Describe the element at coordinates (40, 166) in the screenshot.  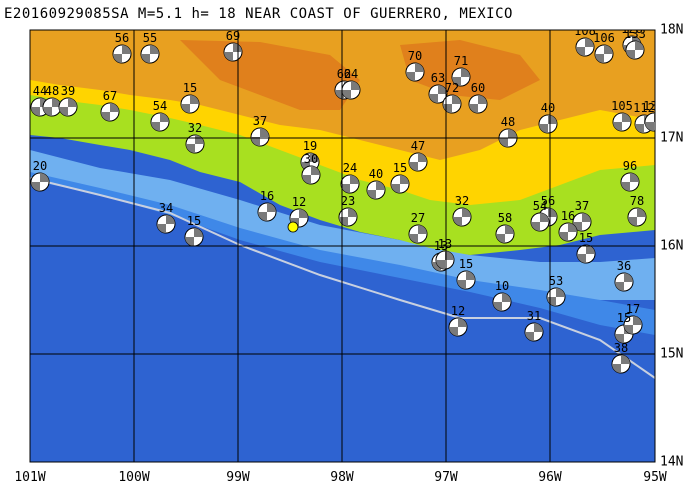
I see `depth-label: 20` at that location.